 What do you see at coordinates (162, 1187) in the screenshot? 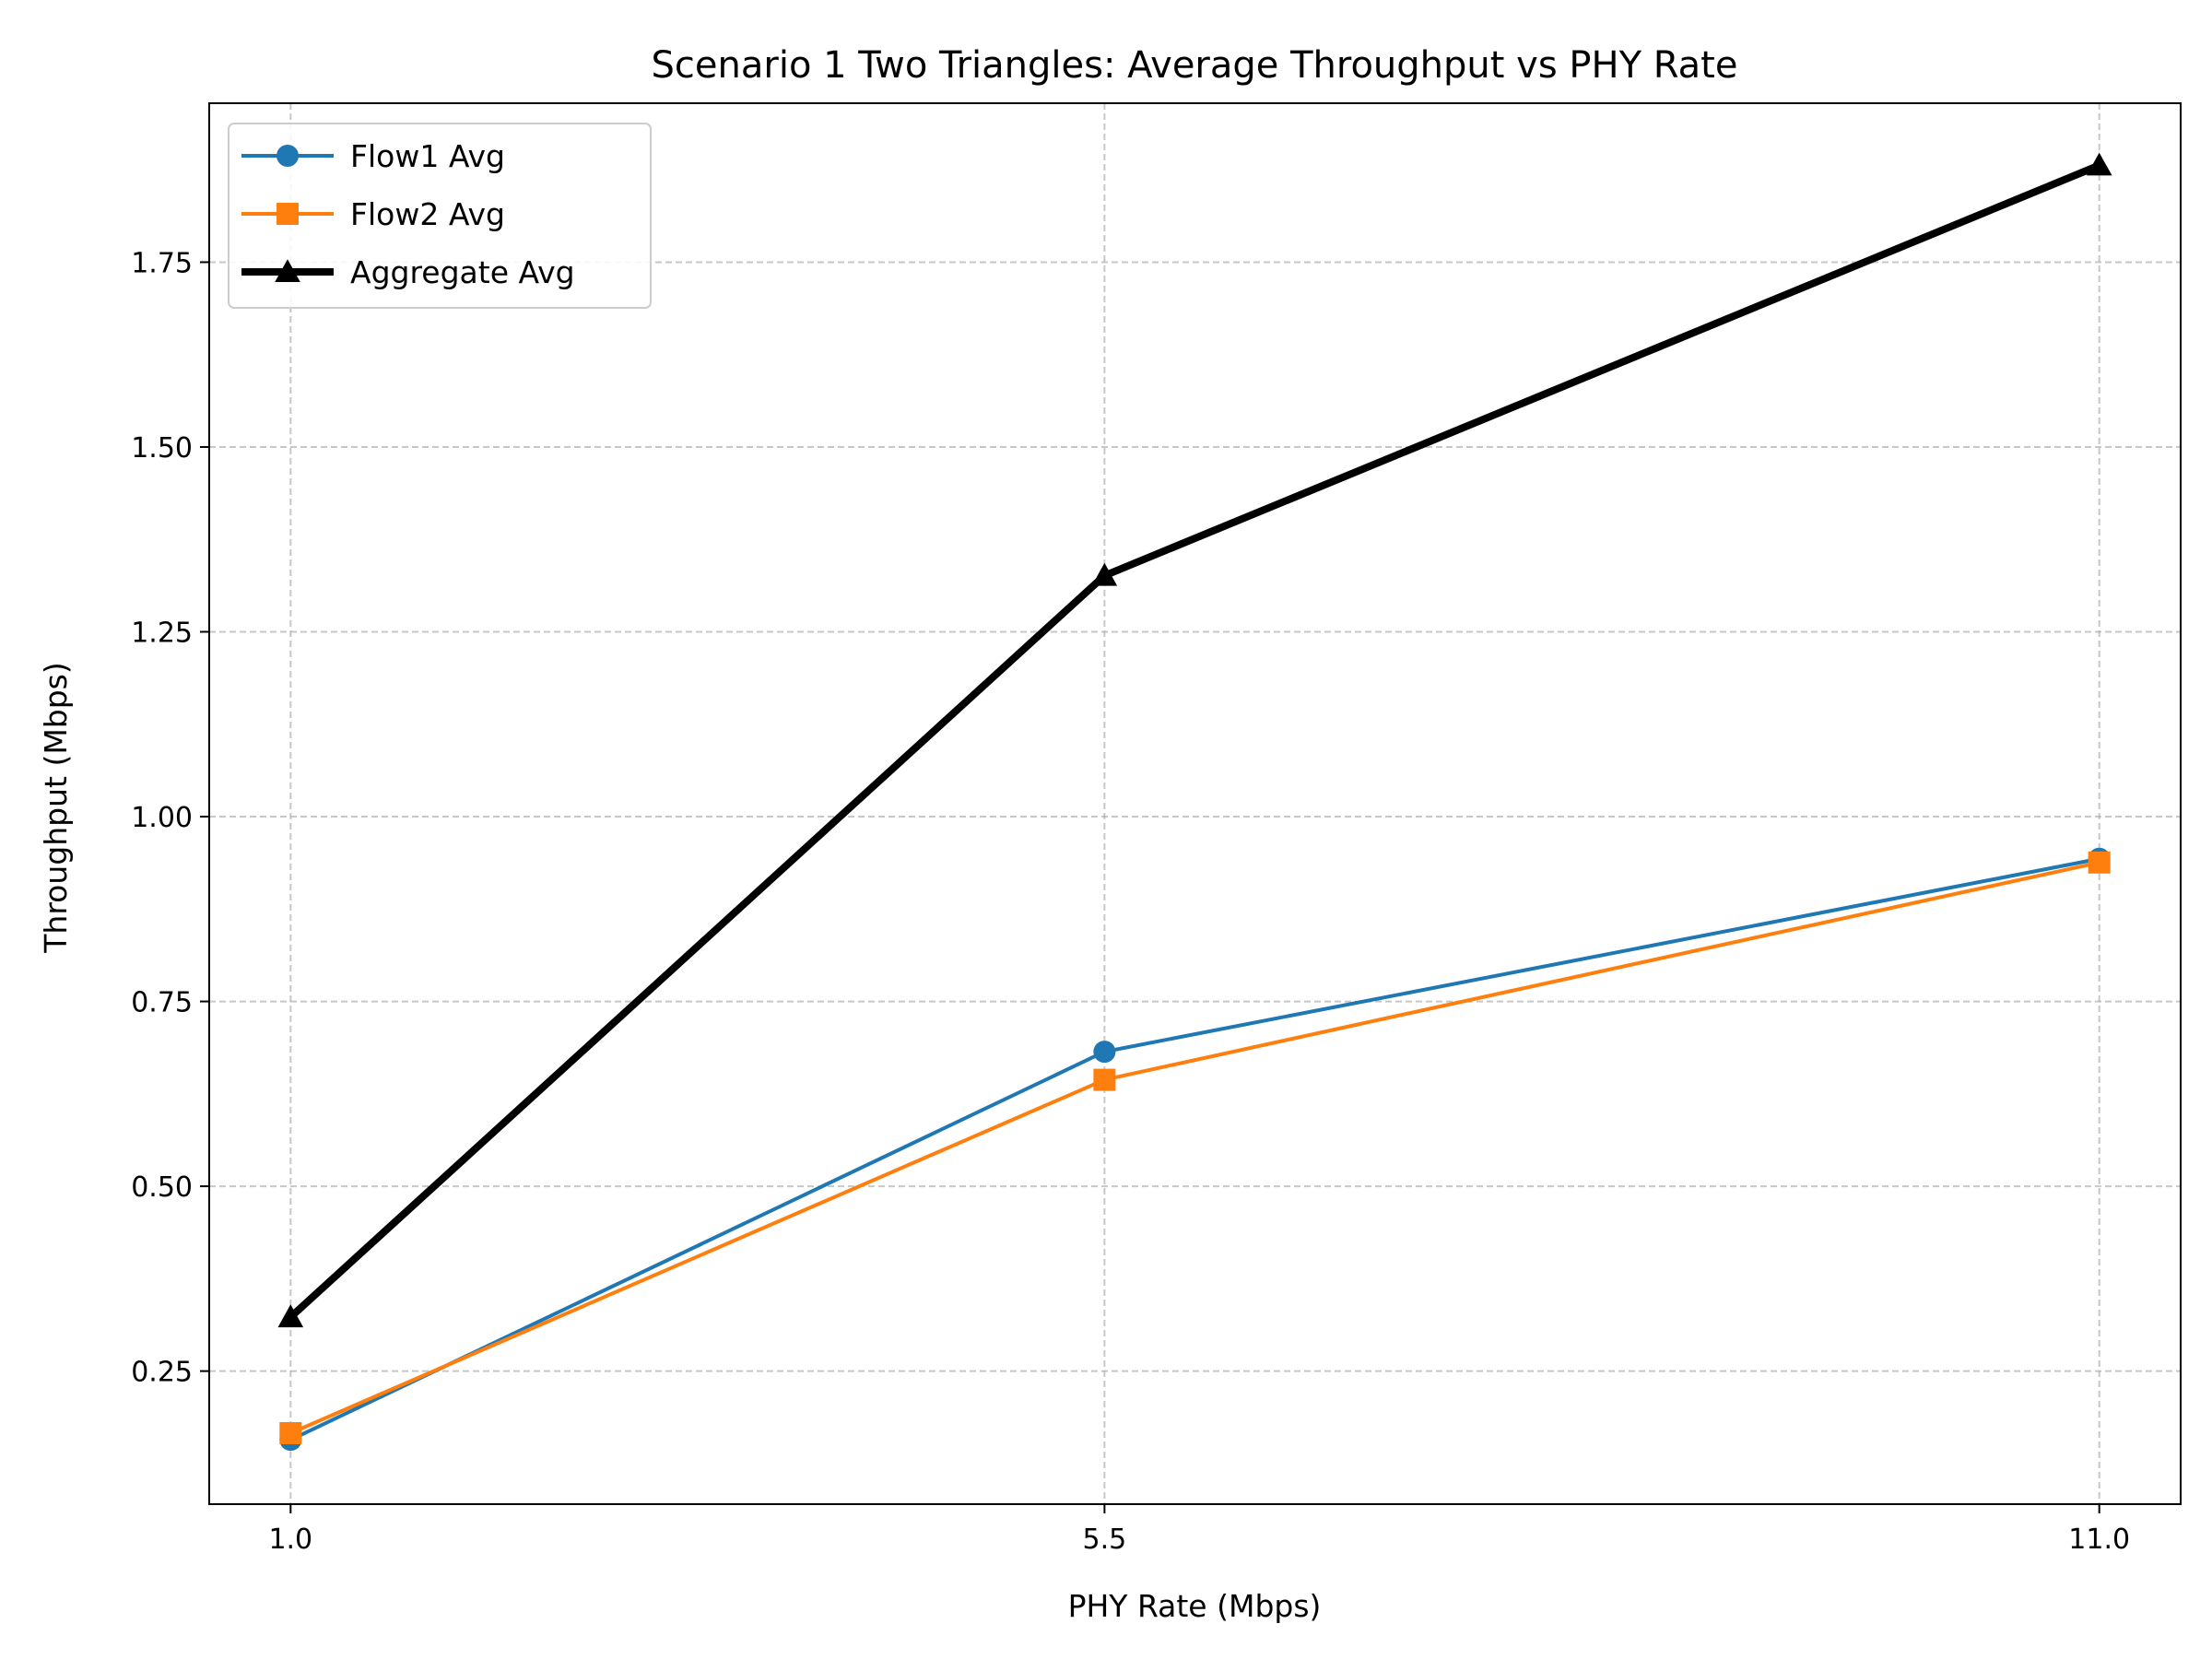
I see `y-tick-label: 0.50` at bounding box center [162, 1187].